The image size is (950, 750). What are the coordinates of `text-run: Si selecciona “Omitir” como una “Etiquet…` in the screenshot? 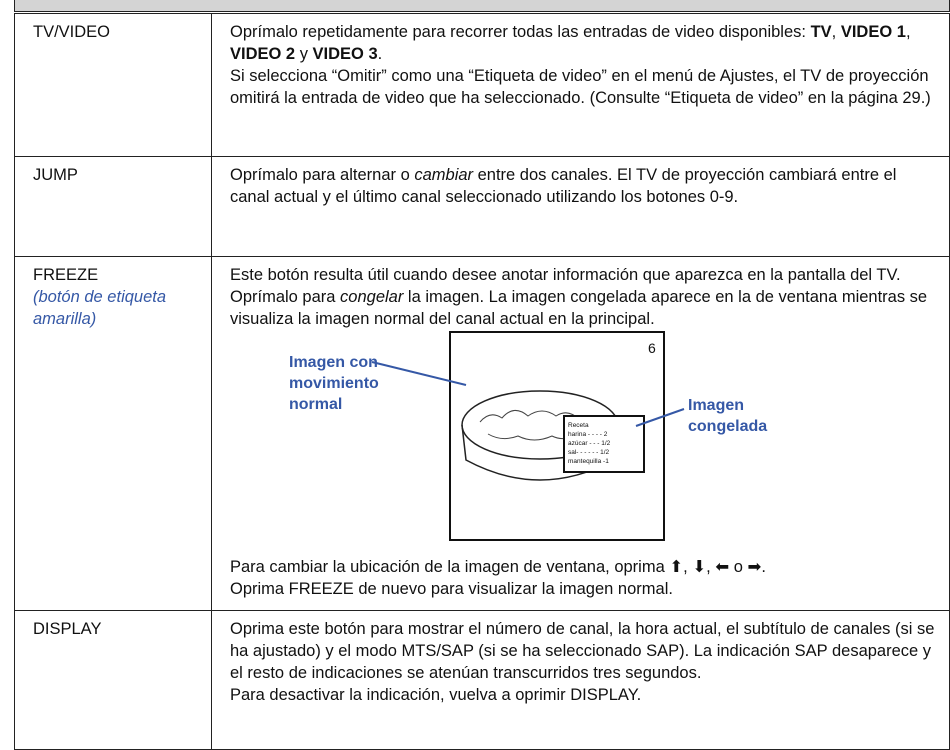 It's located at (580, 87).